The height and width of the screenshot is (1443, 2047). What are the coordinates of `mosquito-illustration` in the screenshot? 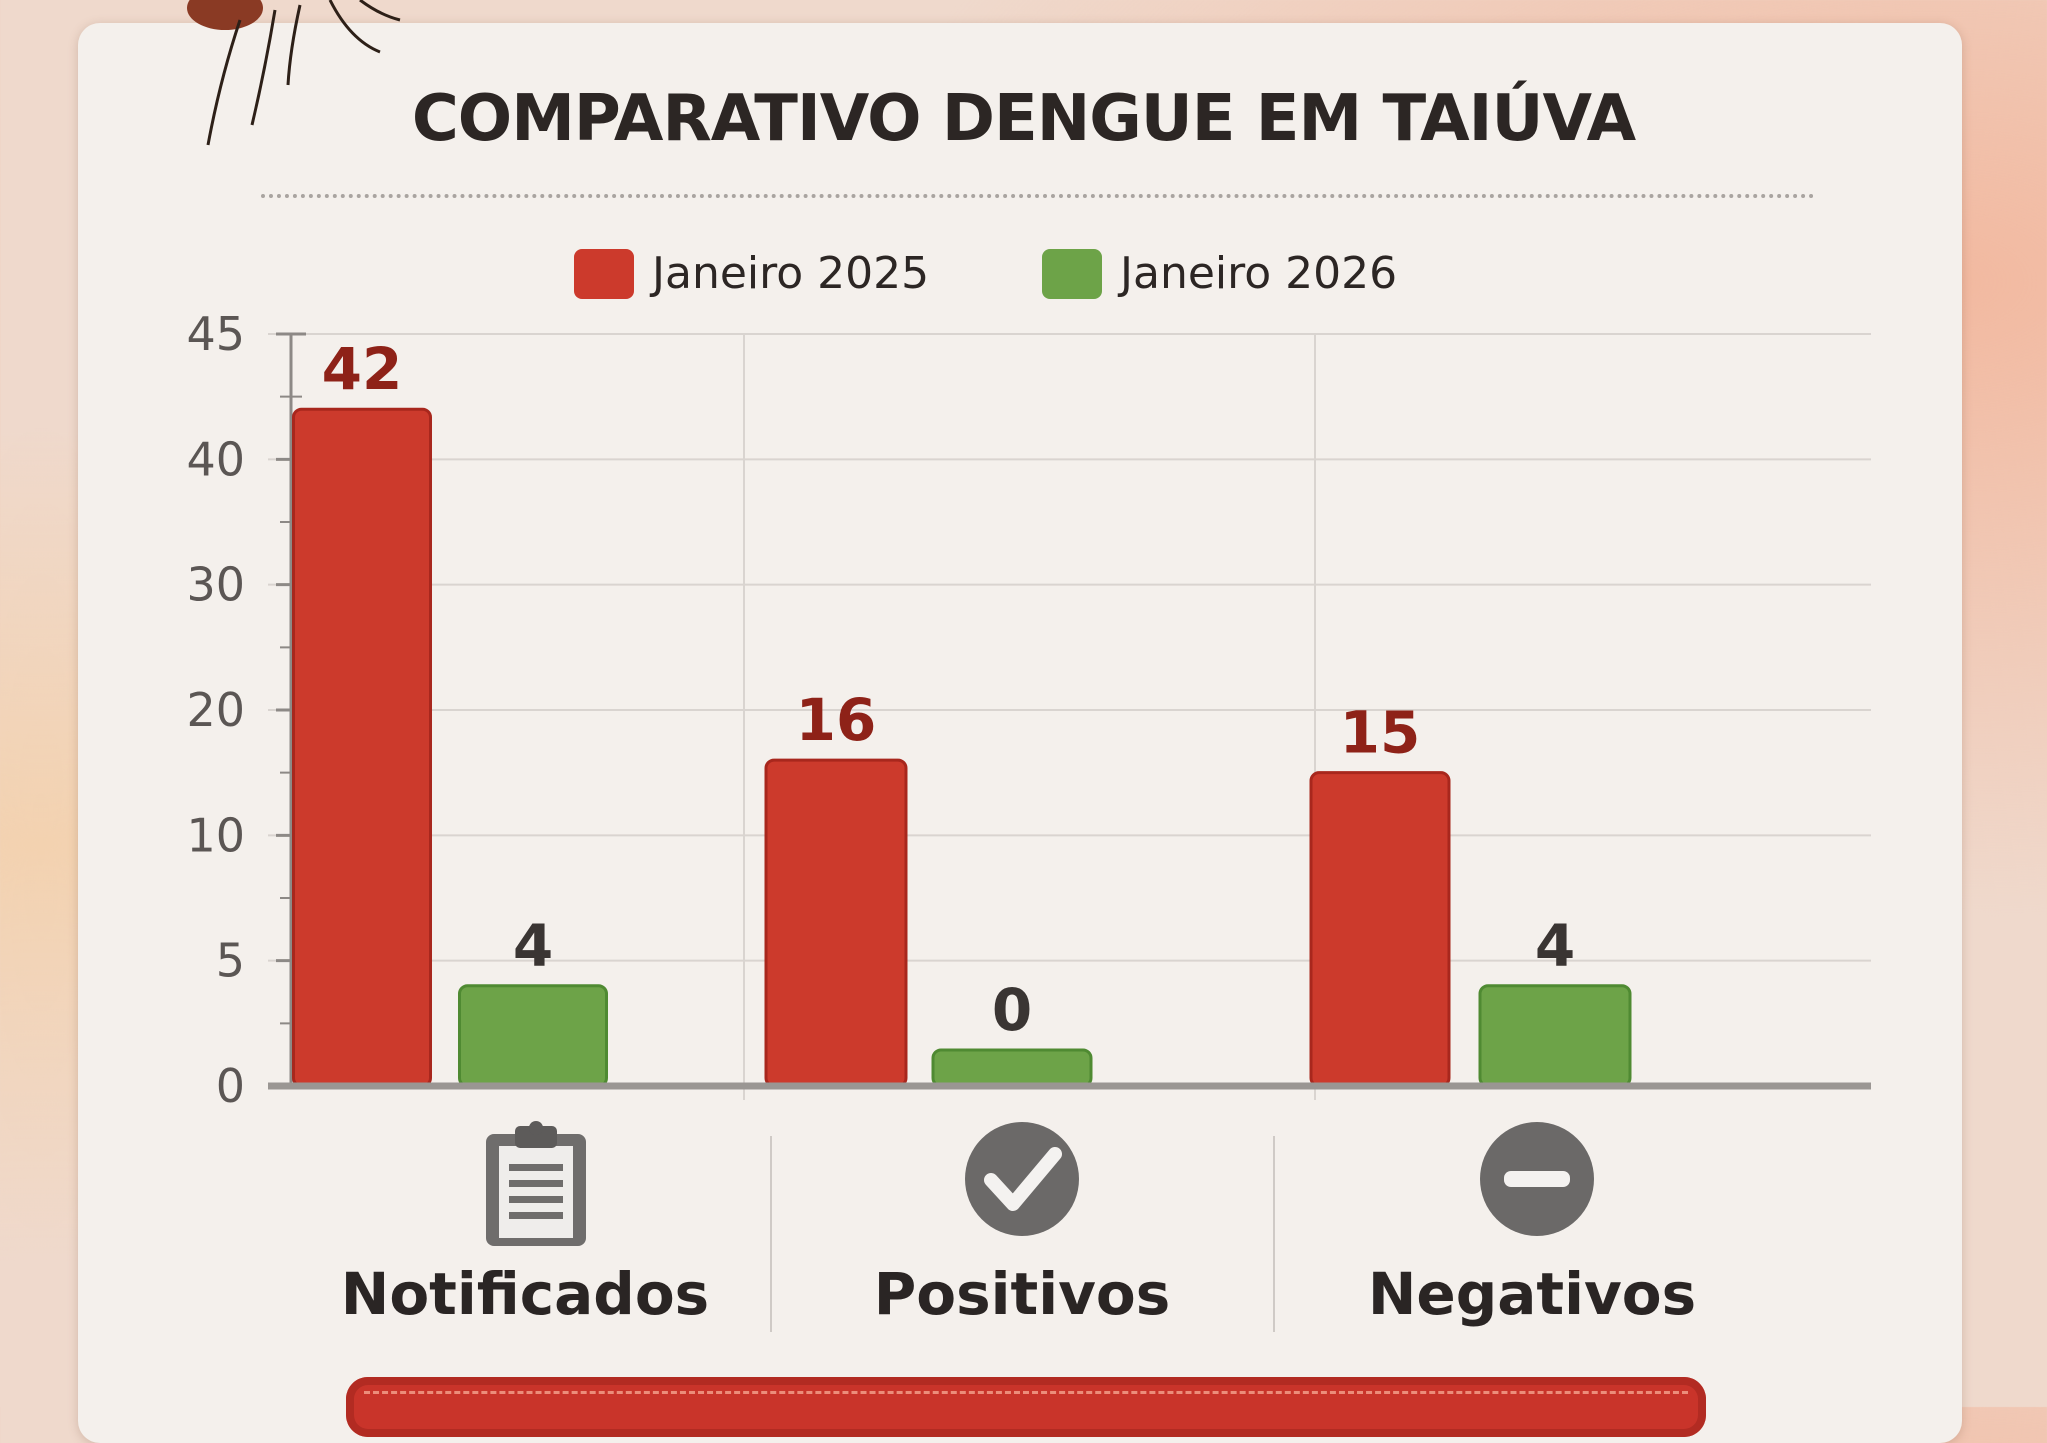 It's located at (294, 73).